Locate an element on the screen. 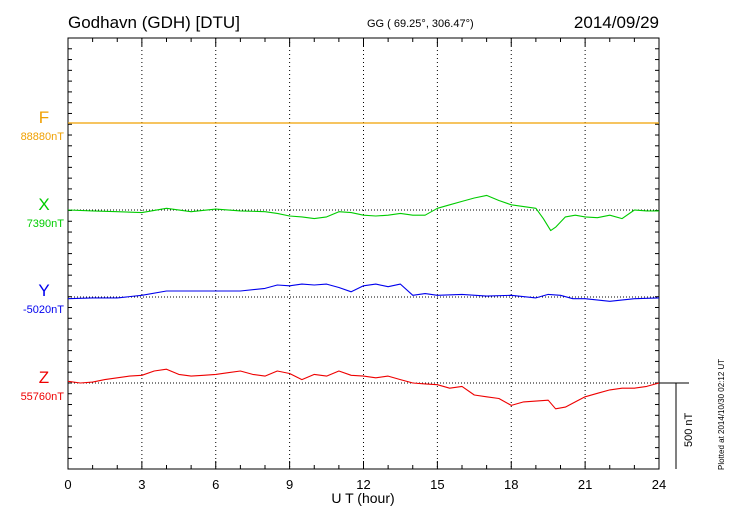 This screenshot has height=520, width=730. x-tick-label: 12 is located at coordinates (363, 484).